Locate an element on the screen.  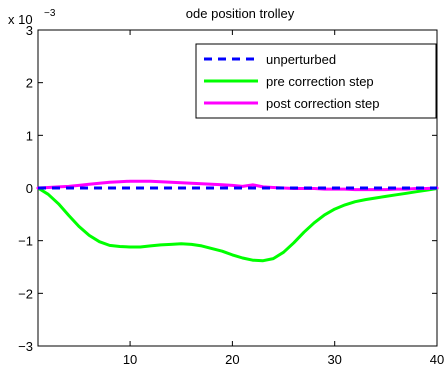
y-tick-label: −1 is located at coordinates (25, 241).